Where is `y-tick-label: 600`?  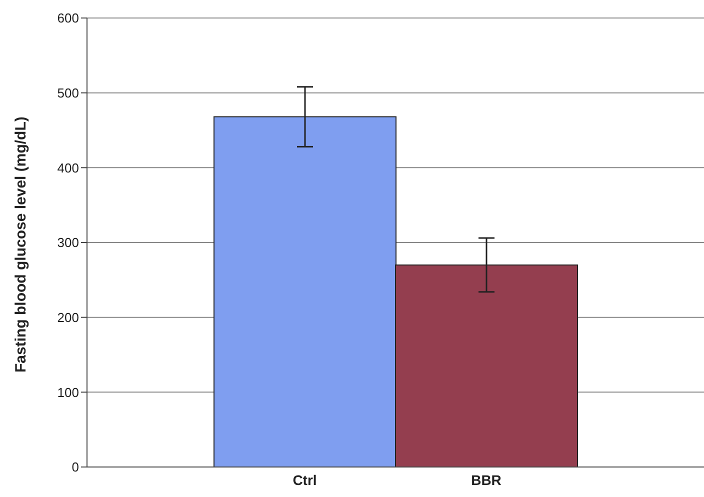
y-tick-label: 600 is located at coordinates (68, 18).